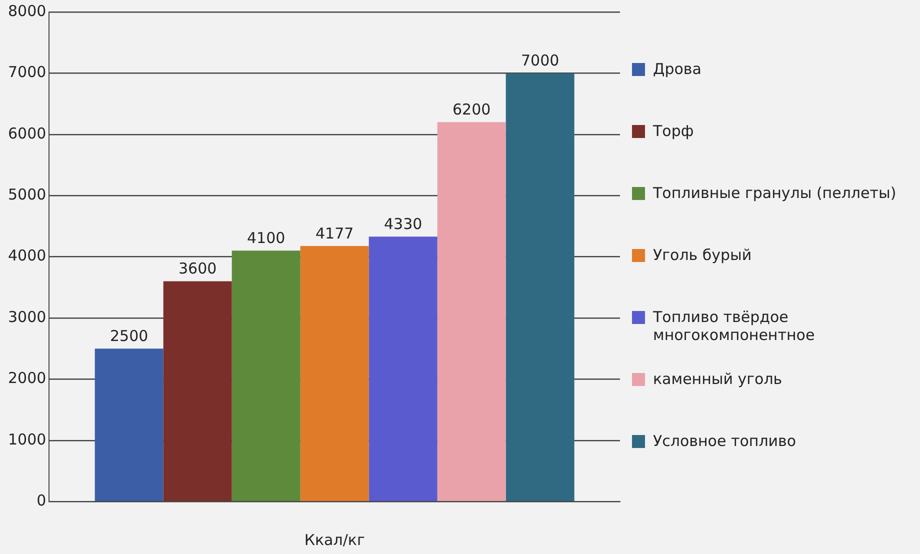  What do you see at coordinates (673, 131) in the screenshot?
I see `legend-label: Торф` at bounding box center [673, 131].